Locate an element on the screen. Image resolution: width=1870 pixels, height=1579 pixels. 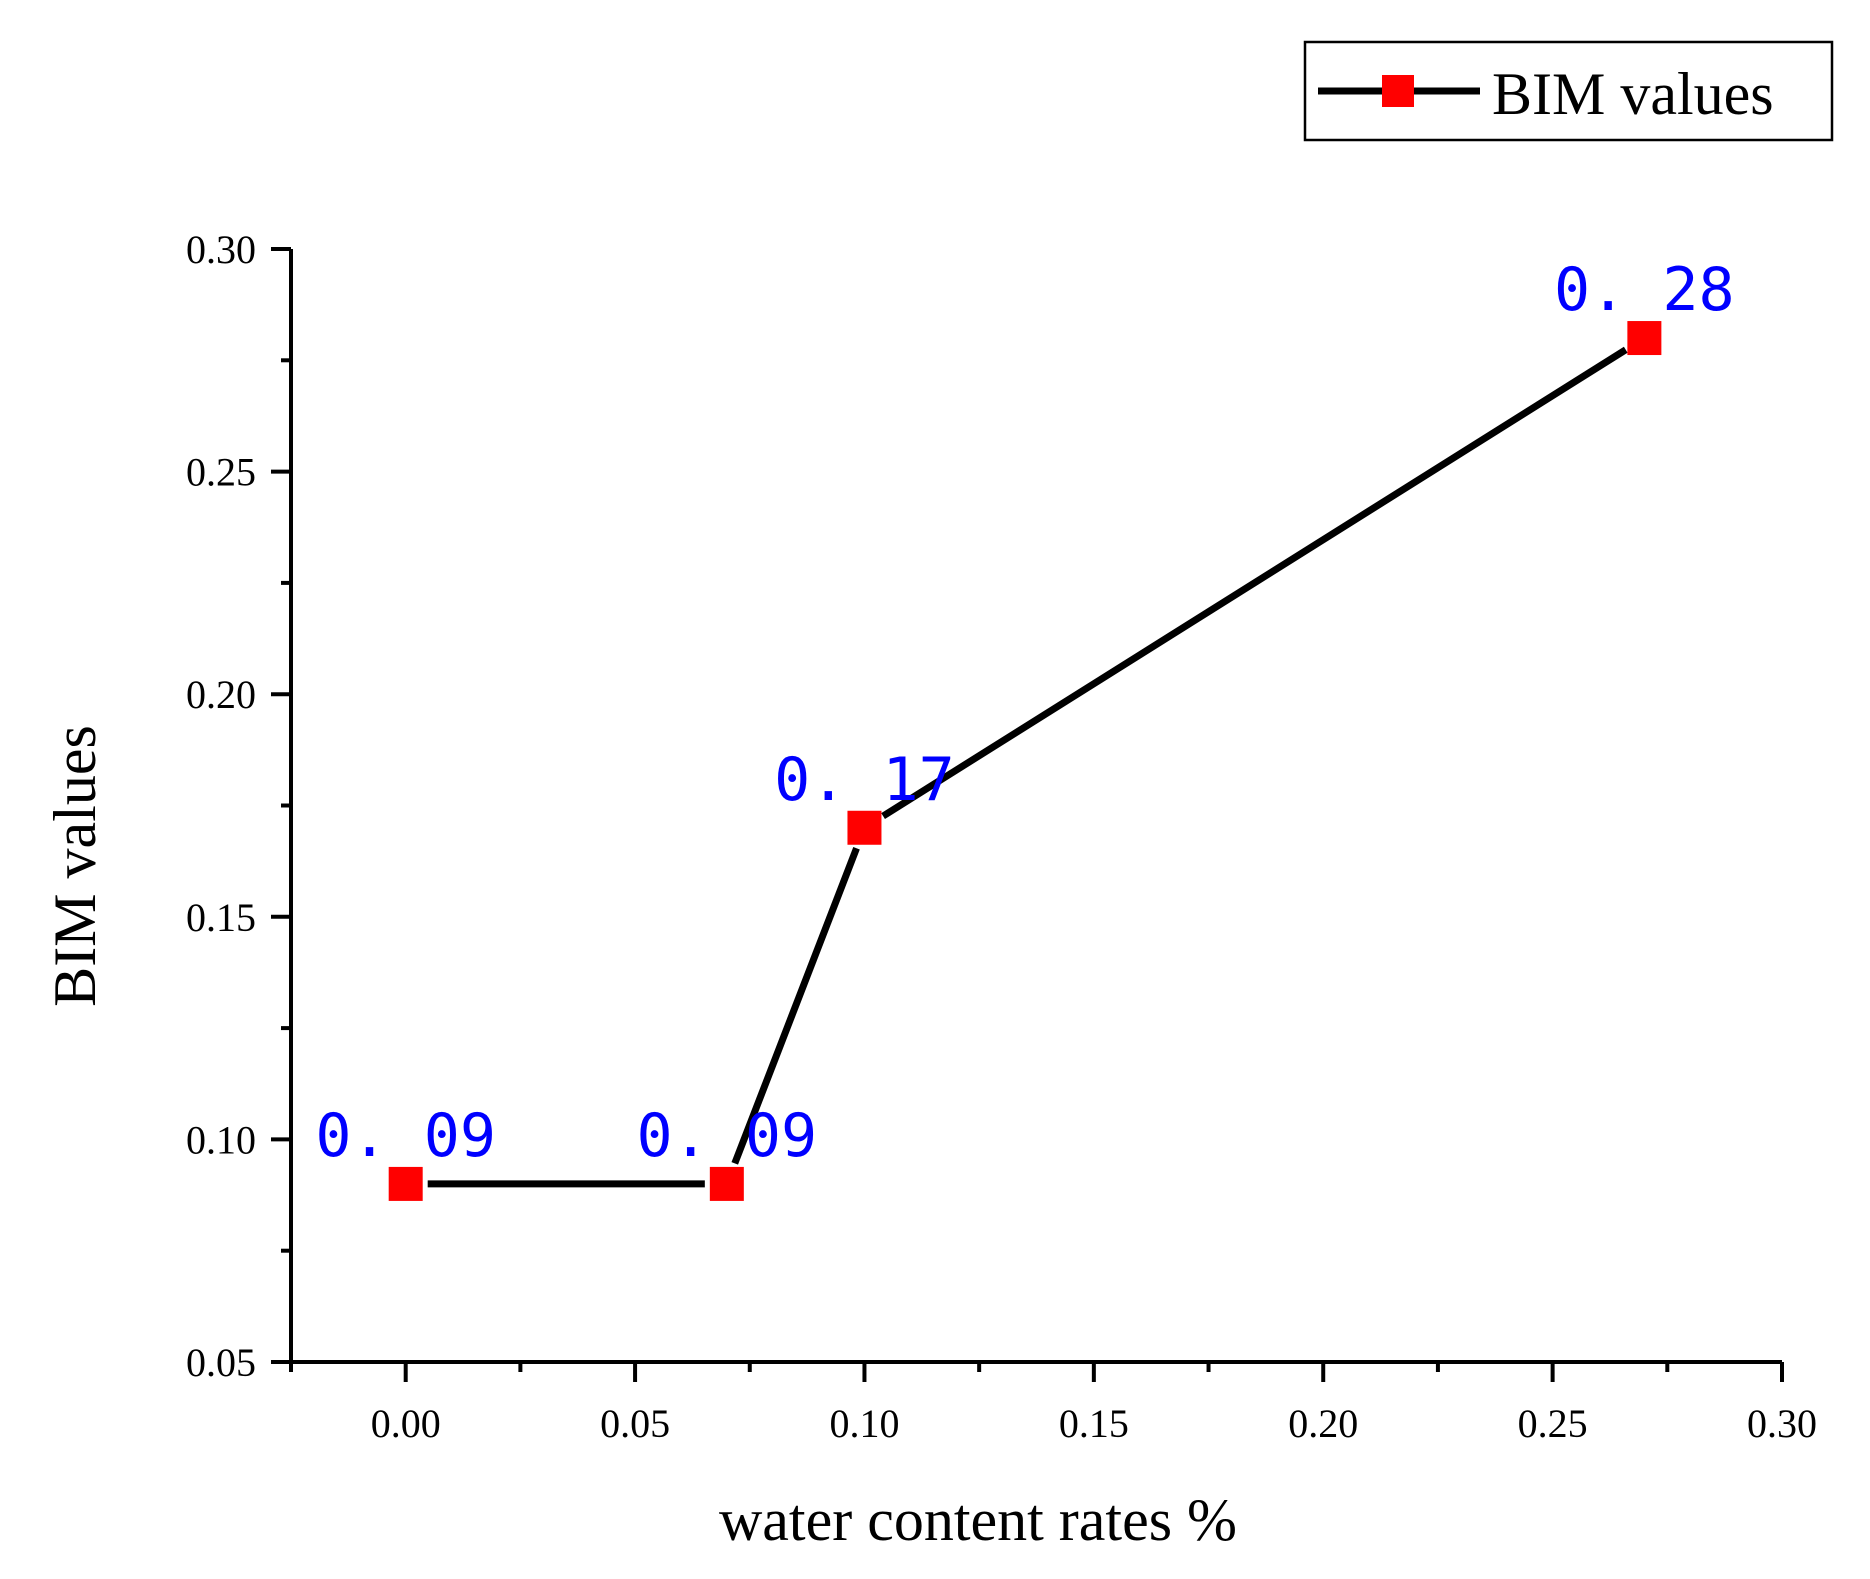
y-tick-label: 0.15 is located at coordinates (221, 917).